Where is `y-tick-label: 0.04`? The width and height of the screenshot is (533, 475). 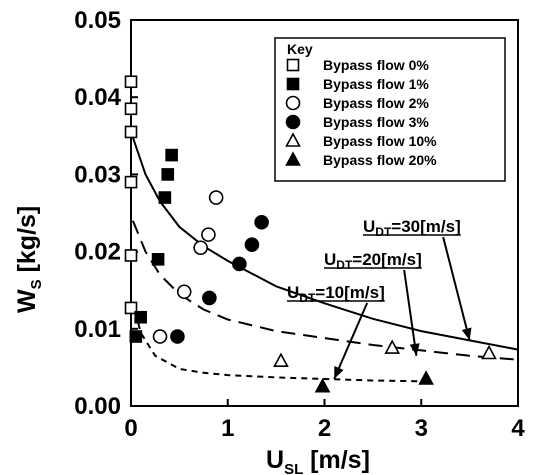
y-tick-label: 0.04 is located at coordinates (97, 97).